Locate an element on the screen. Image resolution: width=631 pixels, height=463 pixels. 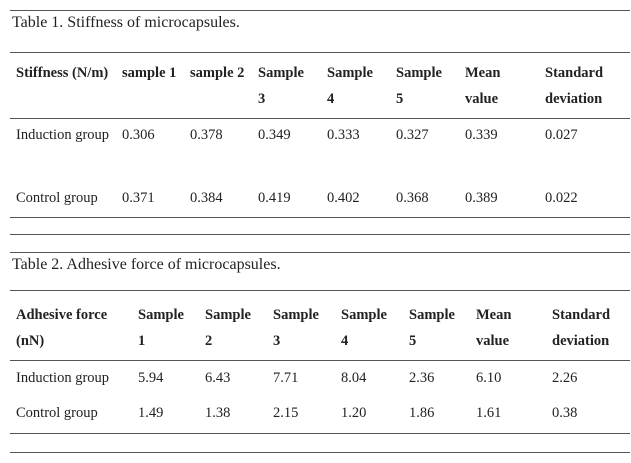
table-cell: 0.306 is located at coordinates (138, 135).